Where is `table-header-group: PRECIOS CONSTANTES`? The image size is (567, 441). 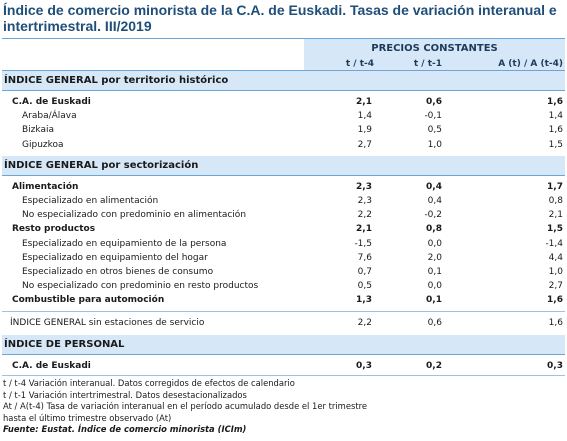 table-header-group: PRECIOS CONSTANTES is located at coordinates (283, 48).